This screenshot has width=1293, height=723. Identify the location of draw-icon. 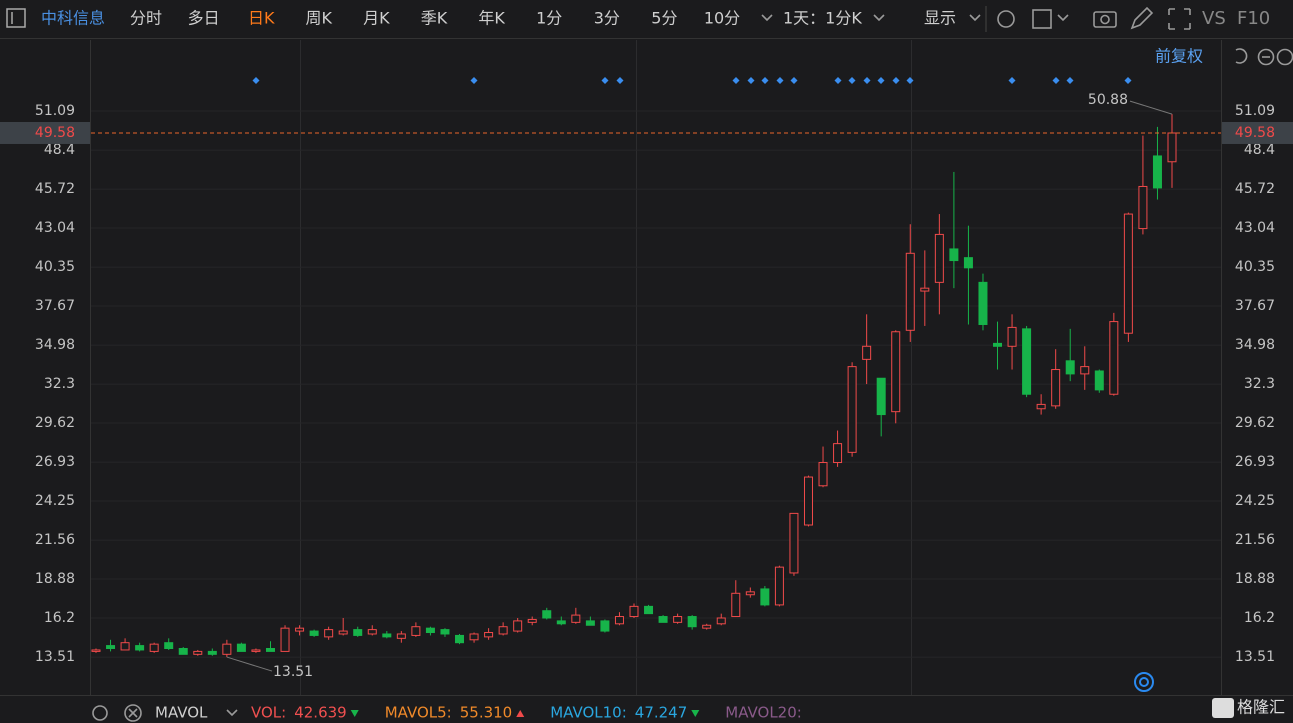
(1142, 18).